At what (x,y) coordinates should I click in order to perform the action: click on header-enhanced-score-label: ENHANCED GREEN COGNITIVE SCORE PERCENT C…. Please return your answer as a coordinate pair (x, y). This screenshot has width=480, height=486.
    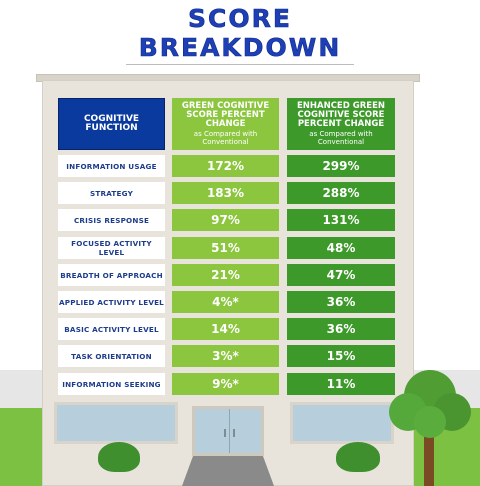
    Looking at the image, I should click on (341, 115).